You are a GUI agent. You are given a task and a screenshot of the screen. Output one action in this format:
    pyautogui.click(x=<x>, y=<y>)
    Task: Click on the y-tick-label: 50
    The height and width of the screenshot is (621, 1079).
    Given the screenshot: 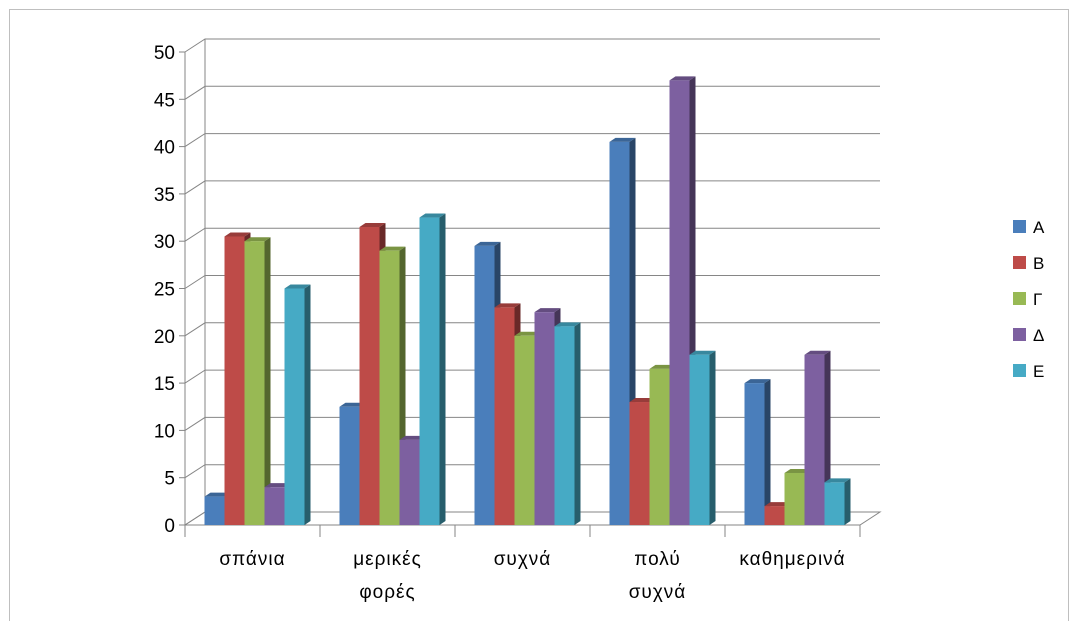 What is the action you would take?
    pyautogui.click(x=164, y=53)
    